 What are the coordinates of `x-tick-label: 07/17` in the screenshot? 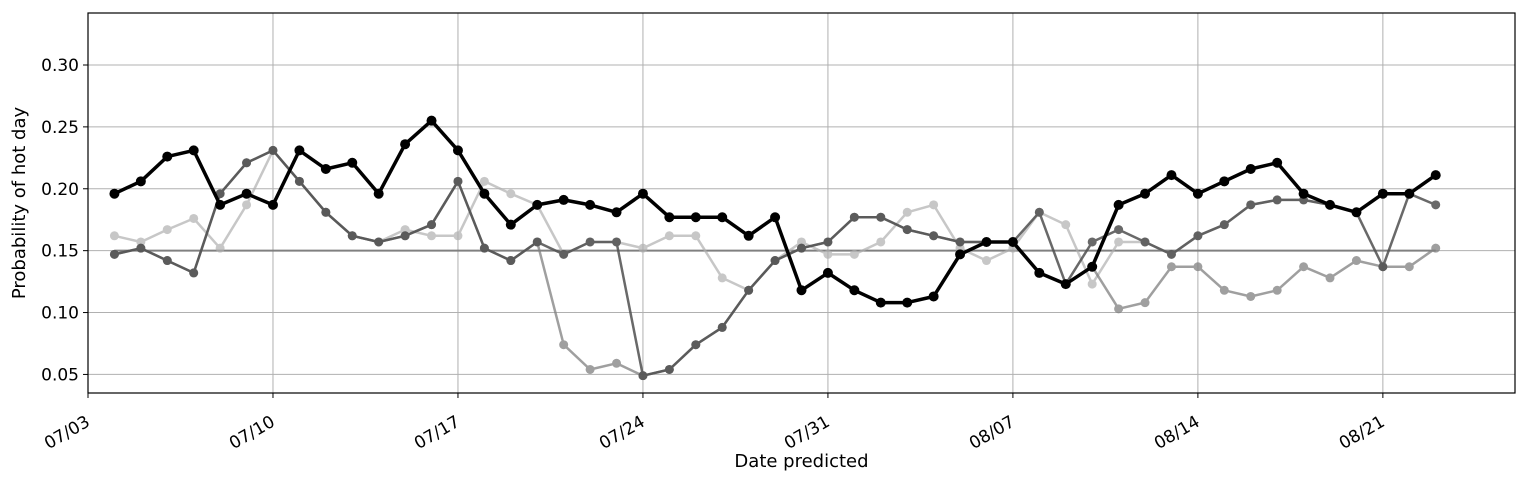 It's located at (437, 433).